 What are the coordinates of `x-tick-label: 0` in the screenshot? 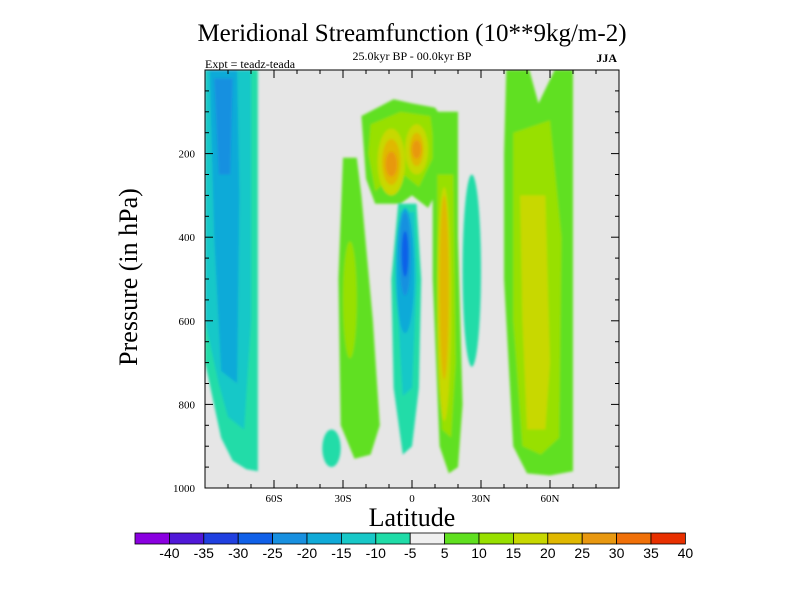 It's located at (412, 499).